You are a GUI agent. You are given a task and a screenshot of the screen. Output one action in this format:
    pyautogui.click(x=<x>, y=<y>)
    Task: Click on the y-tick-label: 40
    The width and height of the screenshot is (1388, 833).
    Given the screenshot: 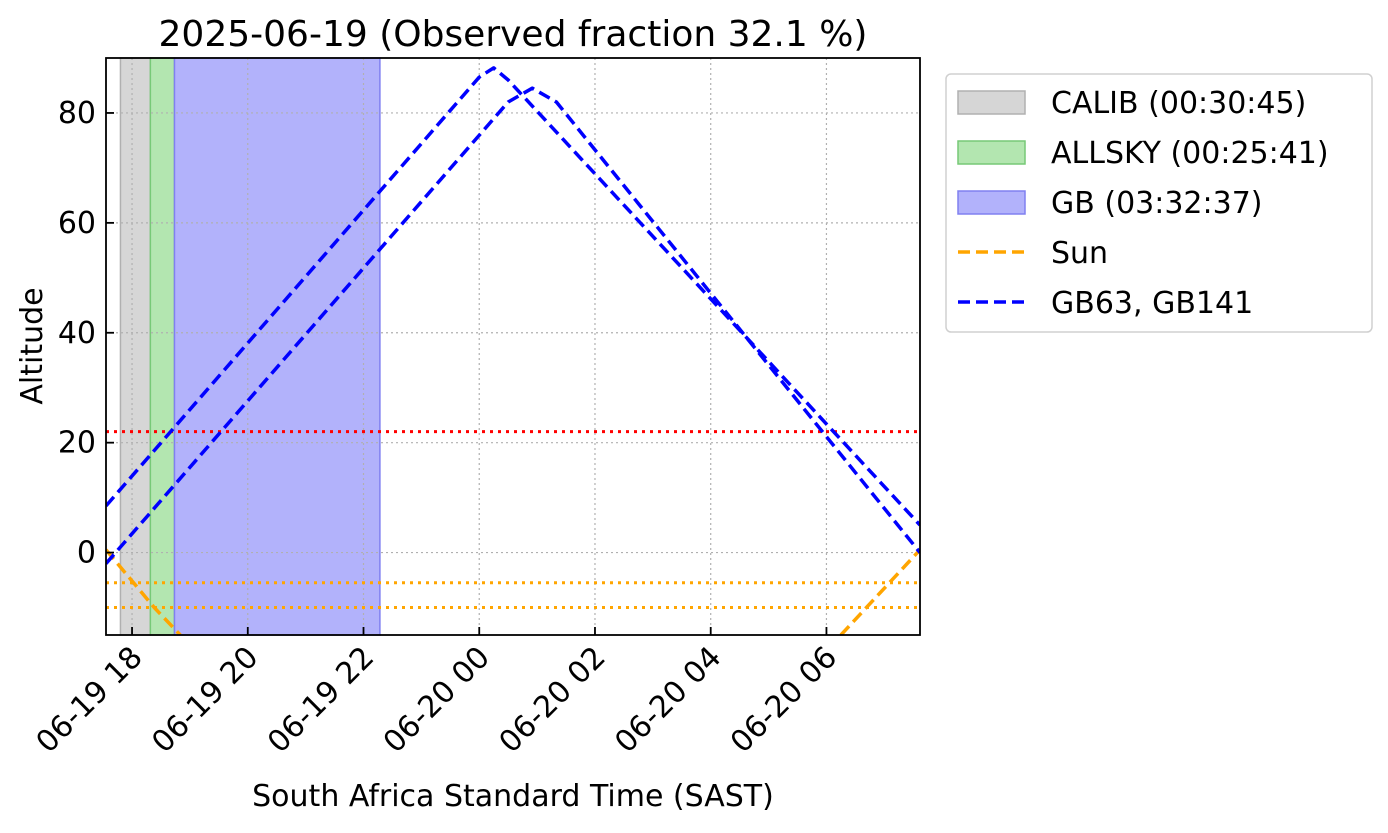 What is the action you would take?
    pyautogui.click(x=77, y=333)
    